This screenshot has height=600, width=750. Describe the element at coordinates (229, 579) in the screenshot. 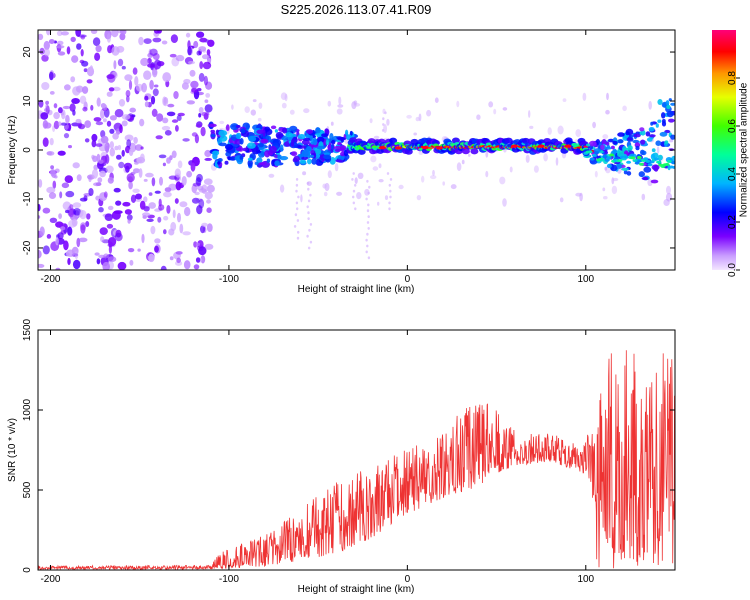

I see `bottom-x-tick-label: -100` at that location.